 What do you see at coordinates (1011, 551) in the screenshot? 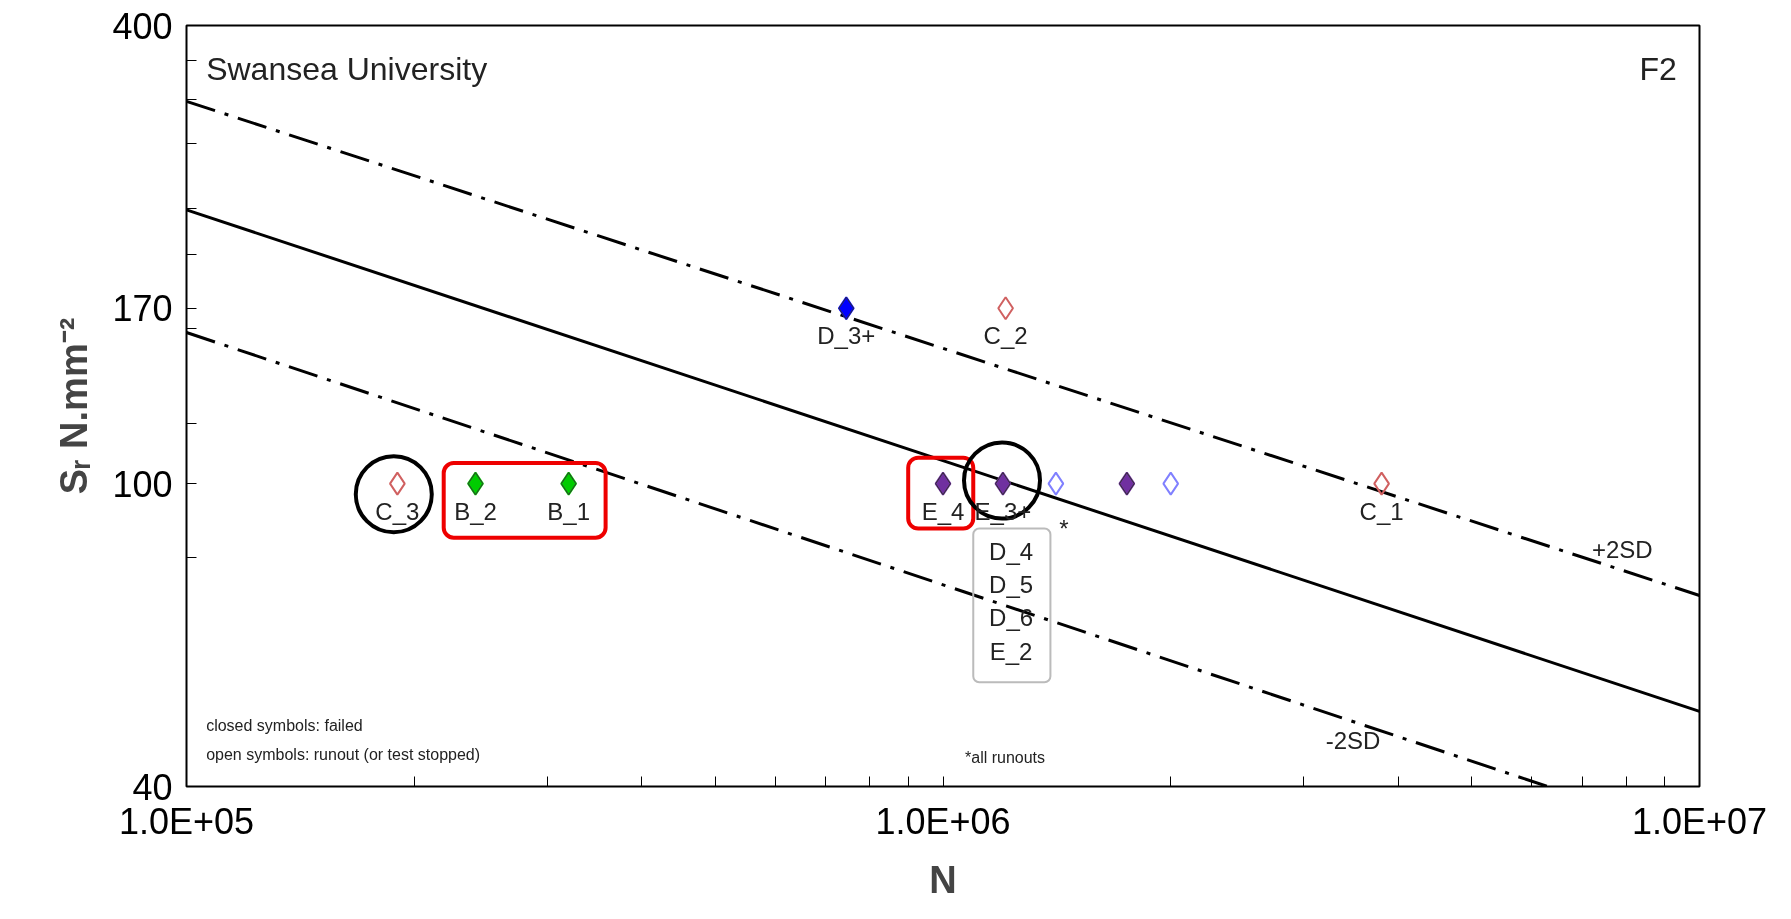
I see `annotation: D_4` at bounding box center [1011, 551].